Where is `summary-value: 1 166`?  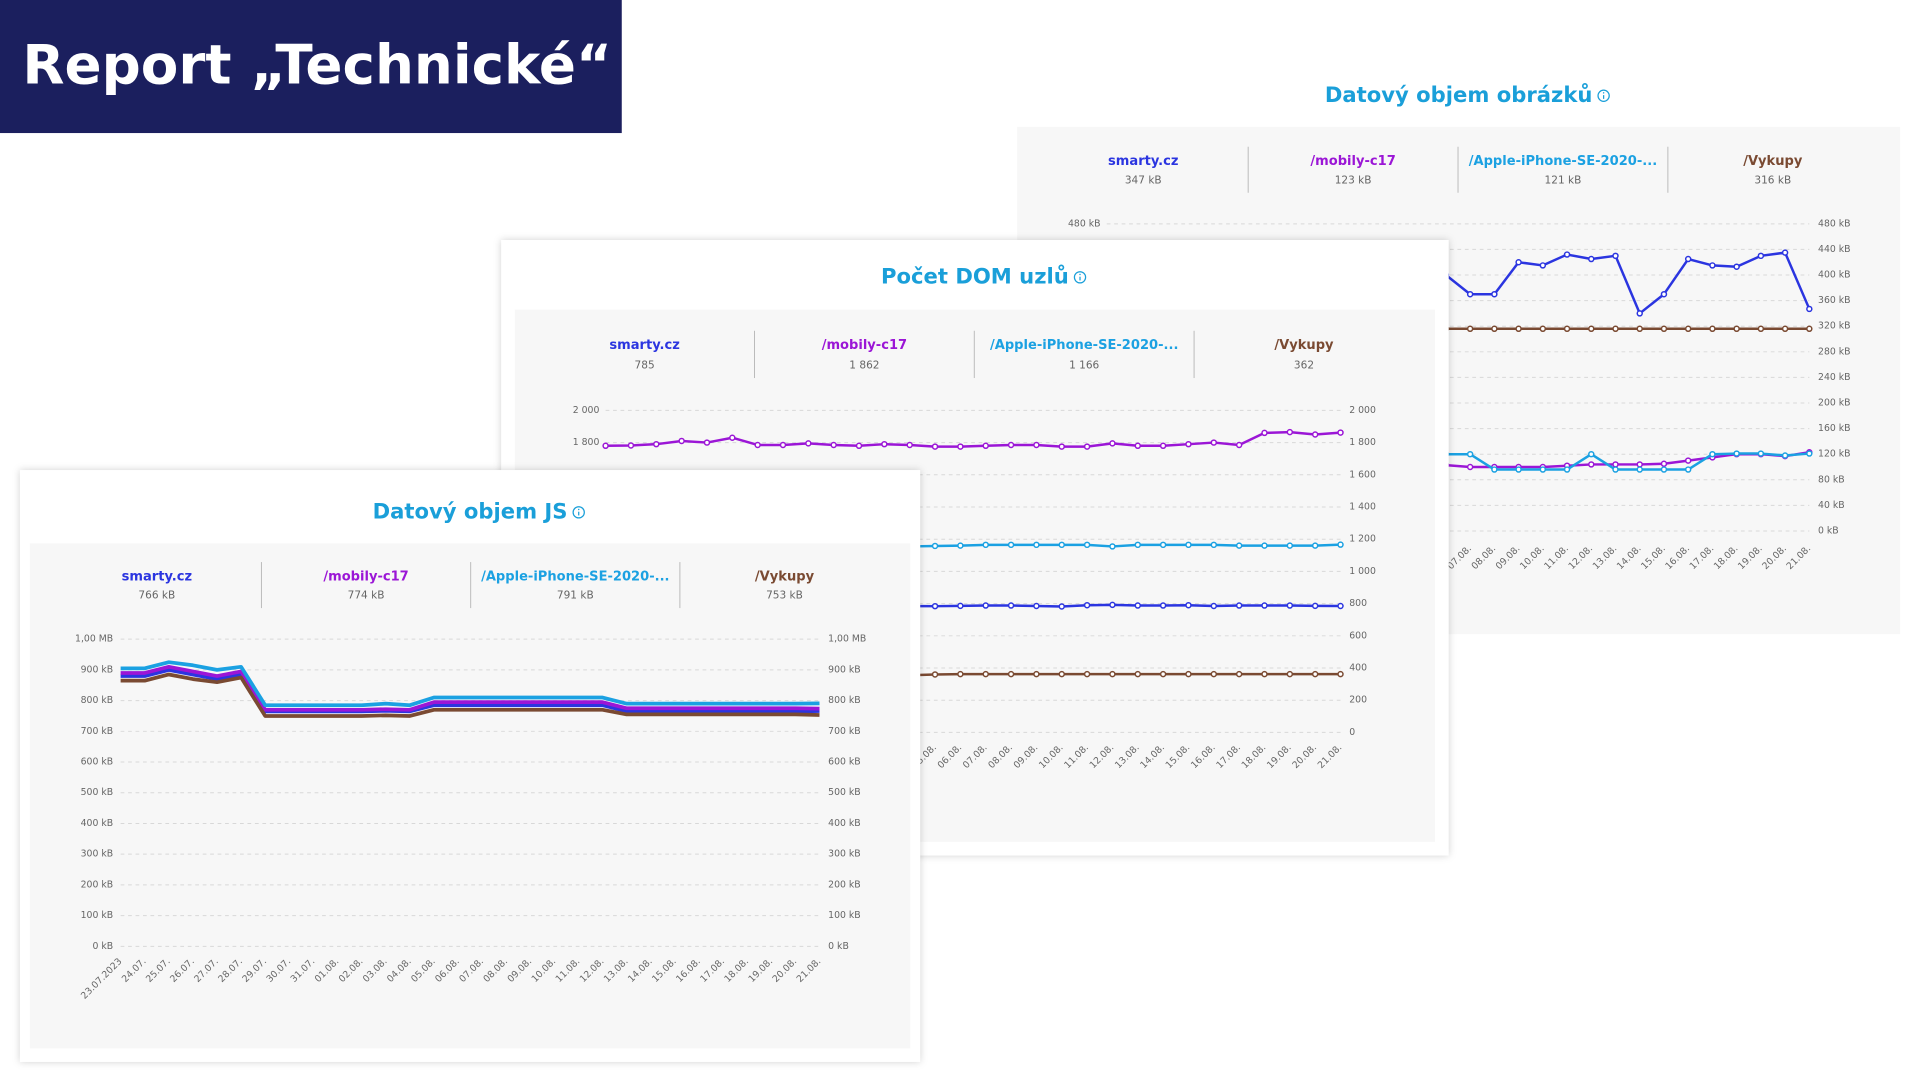
summary-value: 1 166 is located at coordinates (1084, 366).